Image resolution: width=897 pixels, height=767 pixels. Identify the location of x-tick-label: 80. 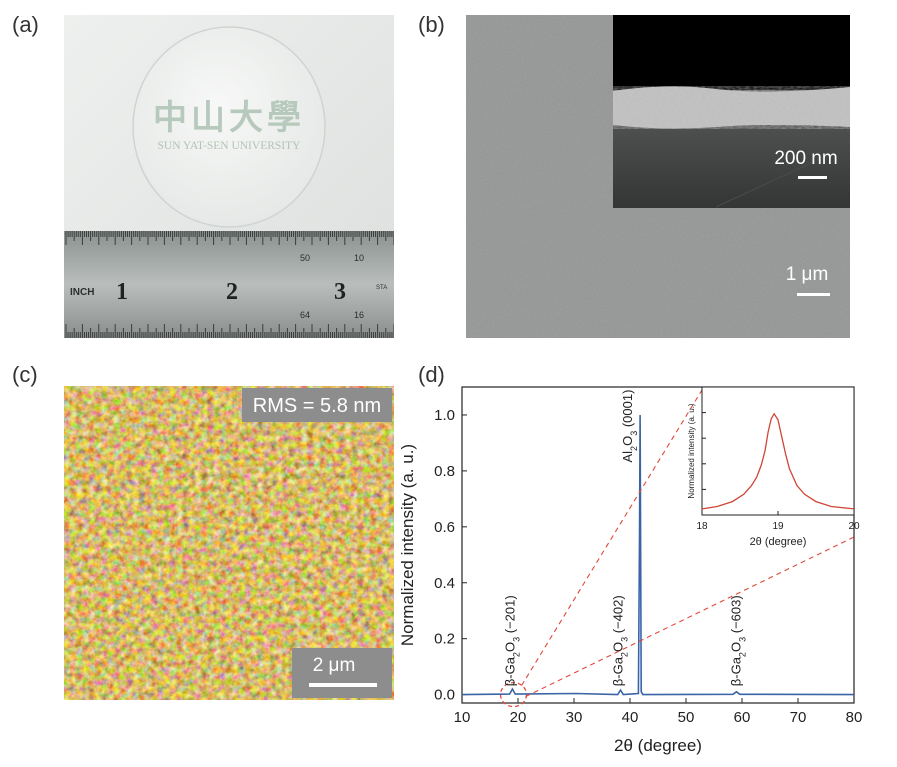
(854, 717).